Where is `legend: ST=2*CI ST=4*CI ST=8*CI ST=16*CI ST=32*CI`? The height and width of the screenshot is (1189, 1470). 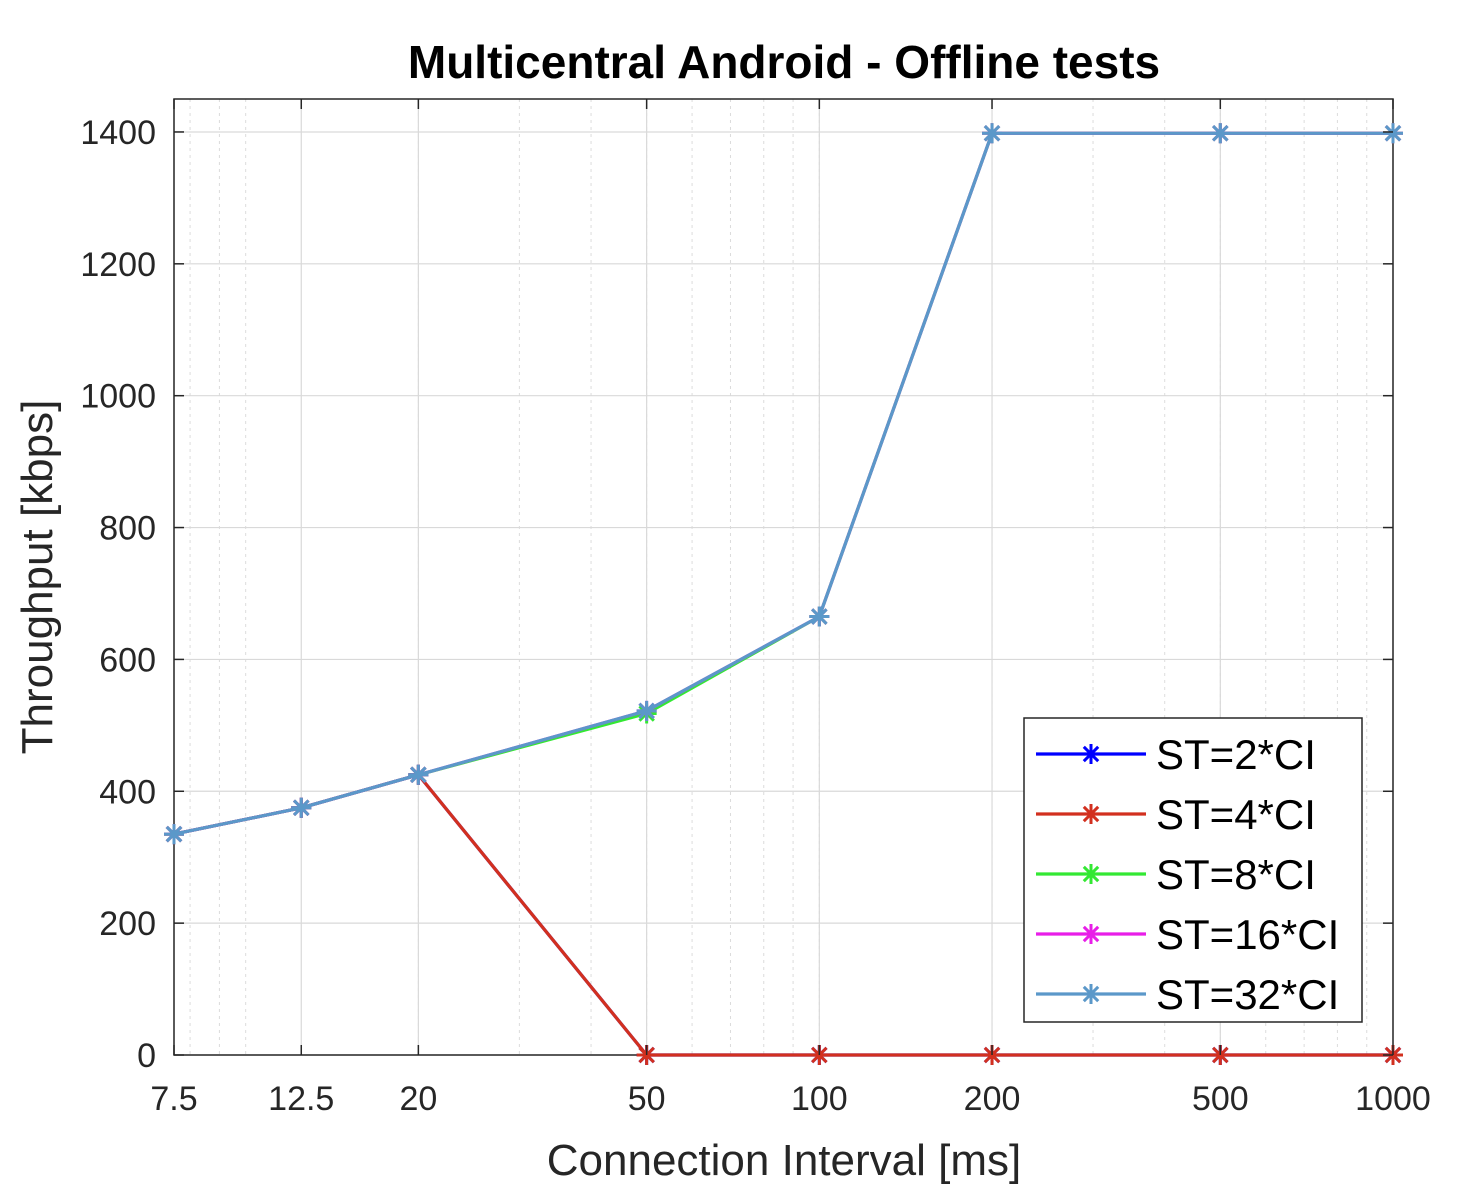 legend: ST=2*CI ST=4*CI ST=8*CI ST=16*CI ST=32*CI is located at coordinates (1193, 870).